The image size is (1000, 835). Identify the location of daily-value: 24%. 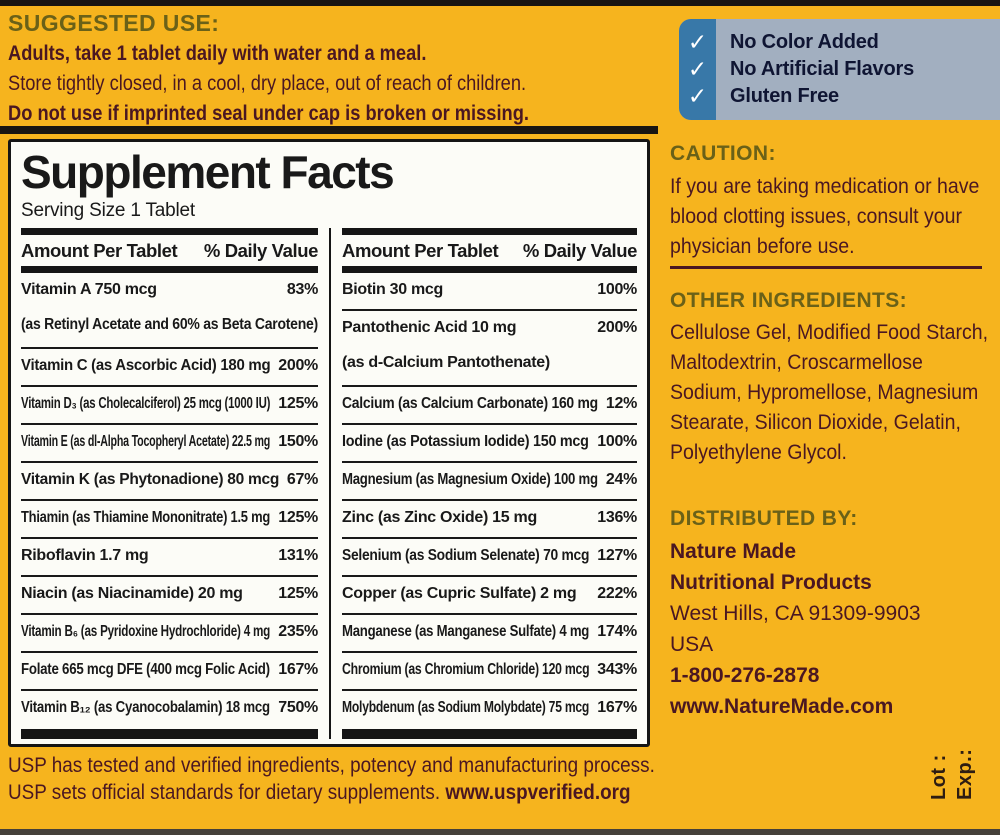
(621, 479).